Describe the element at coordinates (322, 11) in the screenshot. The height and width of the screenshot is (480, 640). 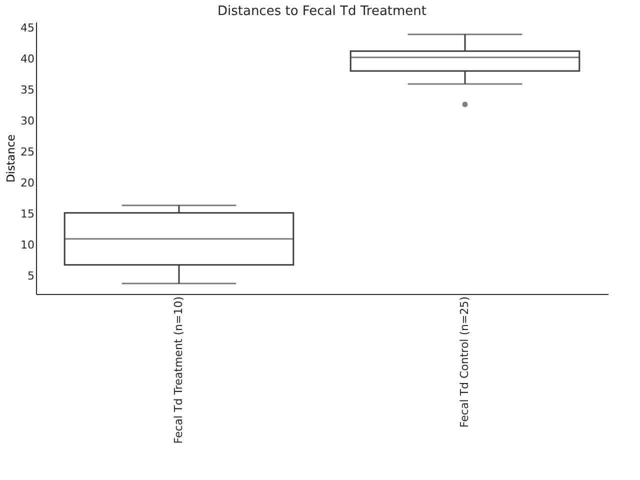
I see `chart-title: Distances to Fecal Td Treatment` at that location.